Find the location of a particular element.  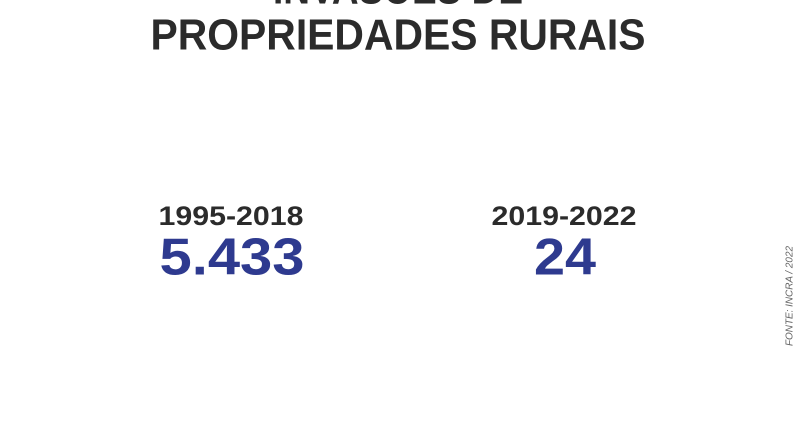

stat-period: 1995-2018 is located at coordinates (231, 216).